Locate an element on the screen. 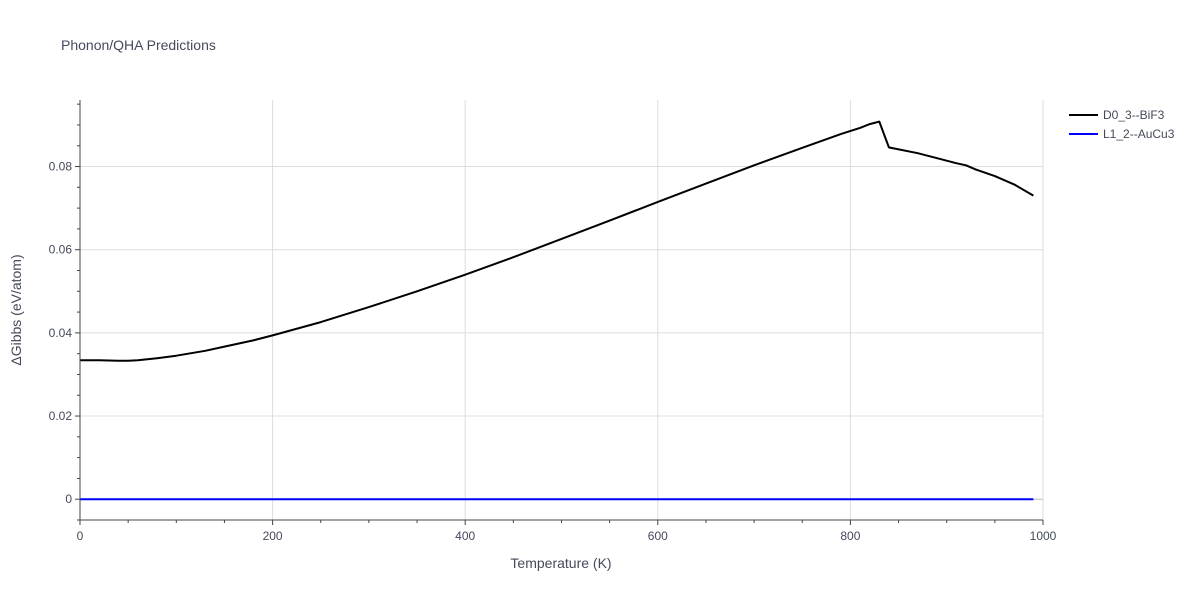  x-axis-title: Temperature (K) is located at coordinates (560, 563).